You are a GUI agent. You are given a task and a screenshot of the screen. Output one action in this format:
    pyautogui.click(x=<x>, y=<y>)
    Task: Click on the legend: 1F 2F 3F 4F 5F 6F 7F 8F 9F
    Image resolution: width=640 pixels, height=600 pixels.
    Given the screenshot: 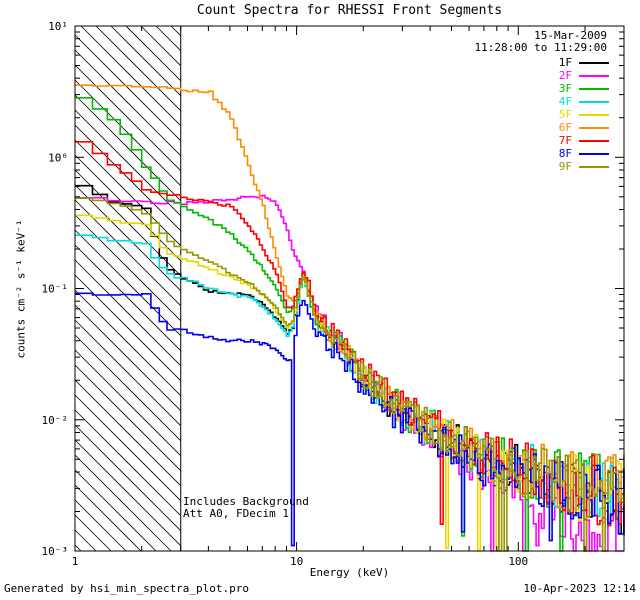 What is the action you would take?
    pyautogui.click(x=584, y=114)
    